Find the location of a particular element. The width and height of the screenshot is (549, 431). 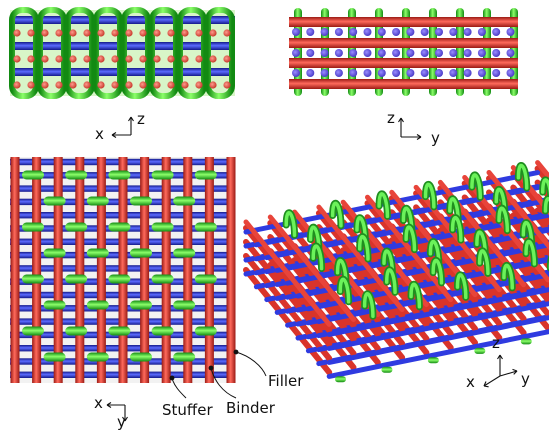

stuffer-label: Stuffer is located at coordinates (187, 410).